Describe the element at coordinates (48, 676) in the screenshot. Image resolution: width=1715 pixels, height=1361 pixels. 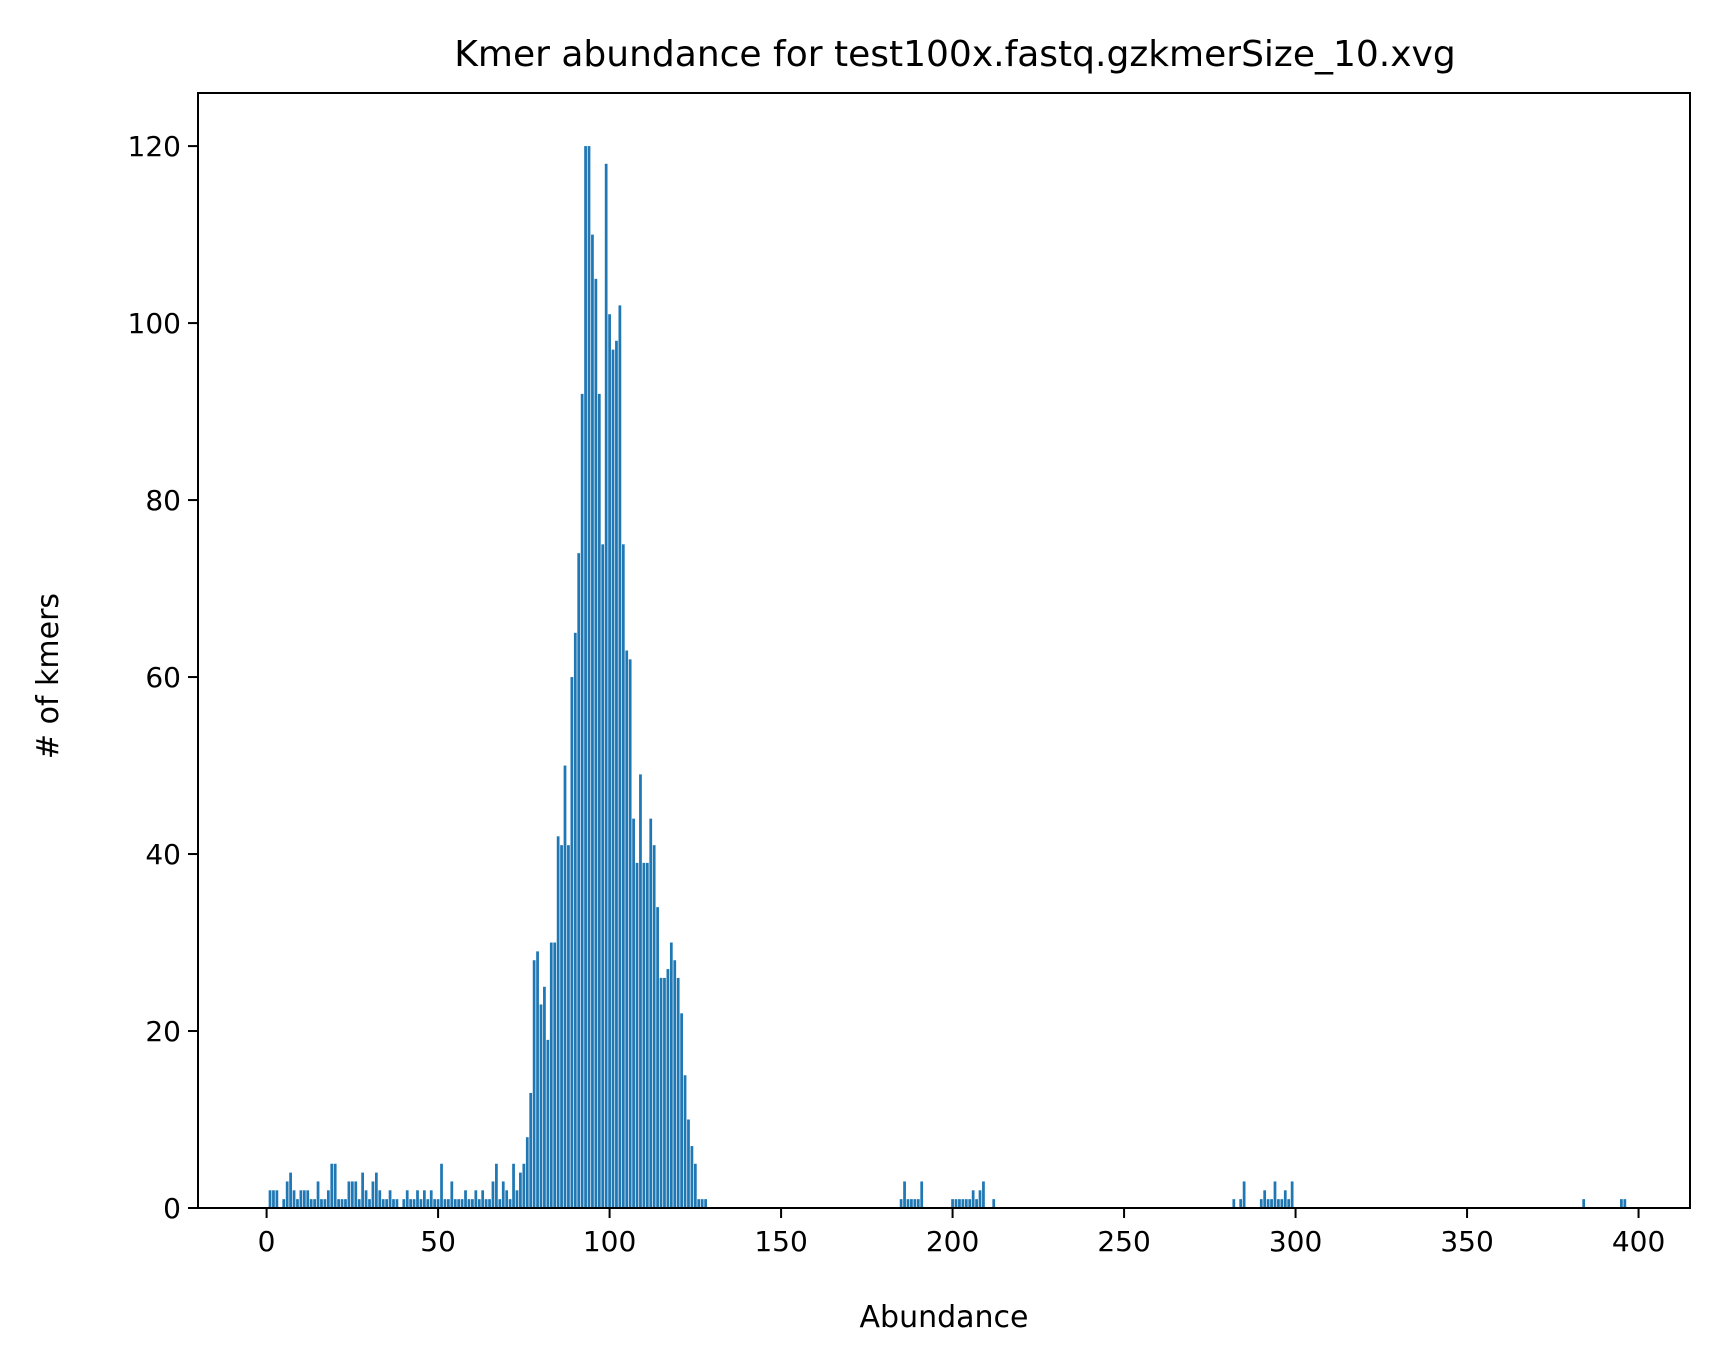
I see `y-axis-label: # of kmers` at that location.